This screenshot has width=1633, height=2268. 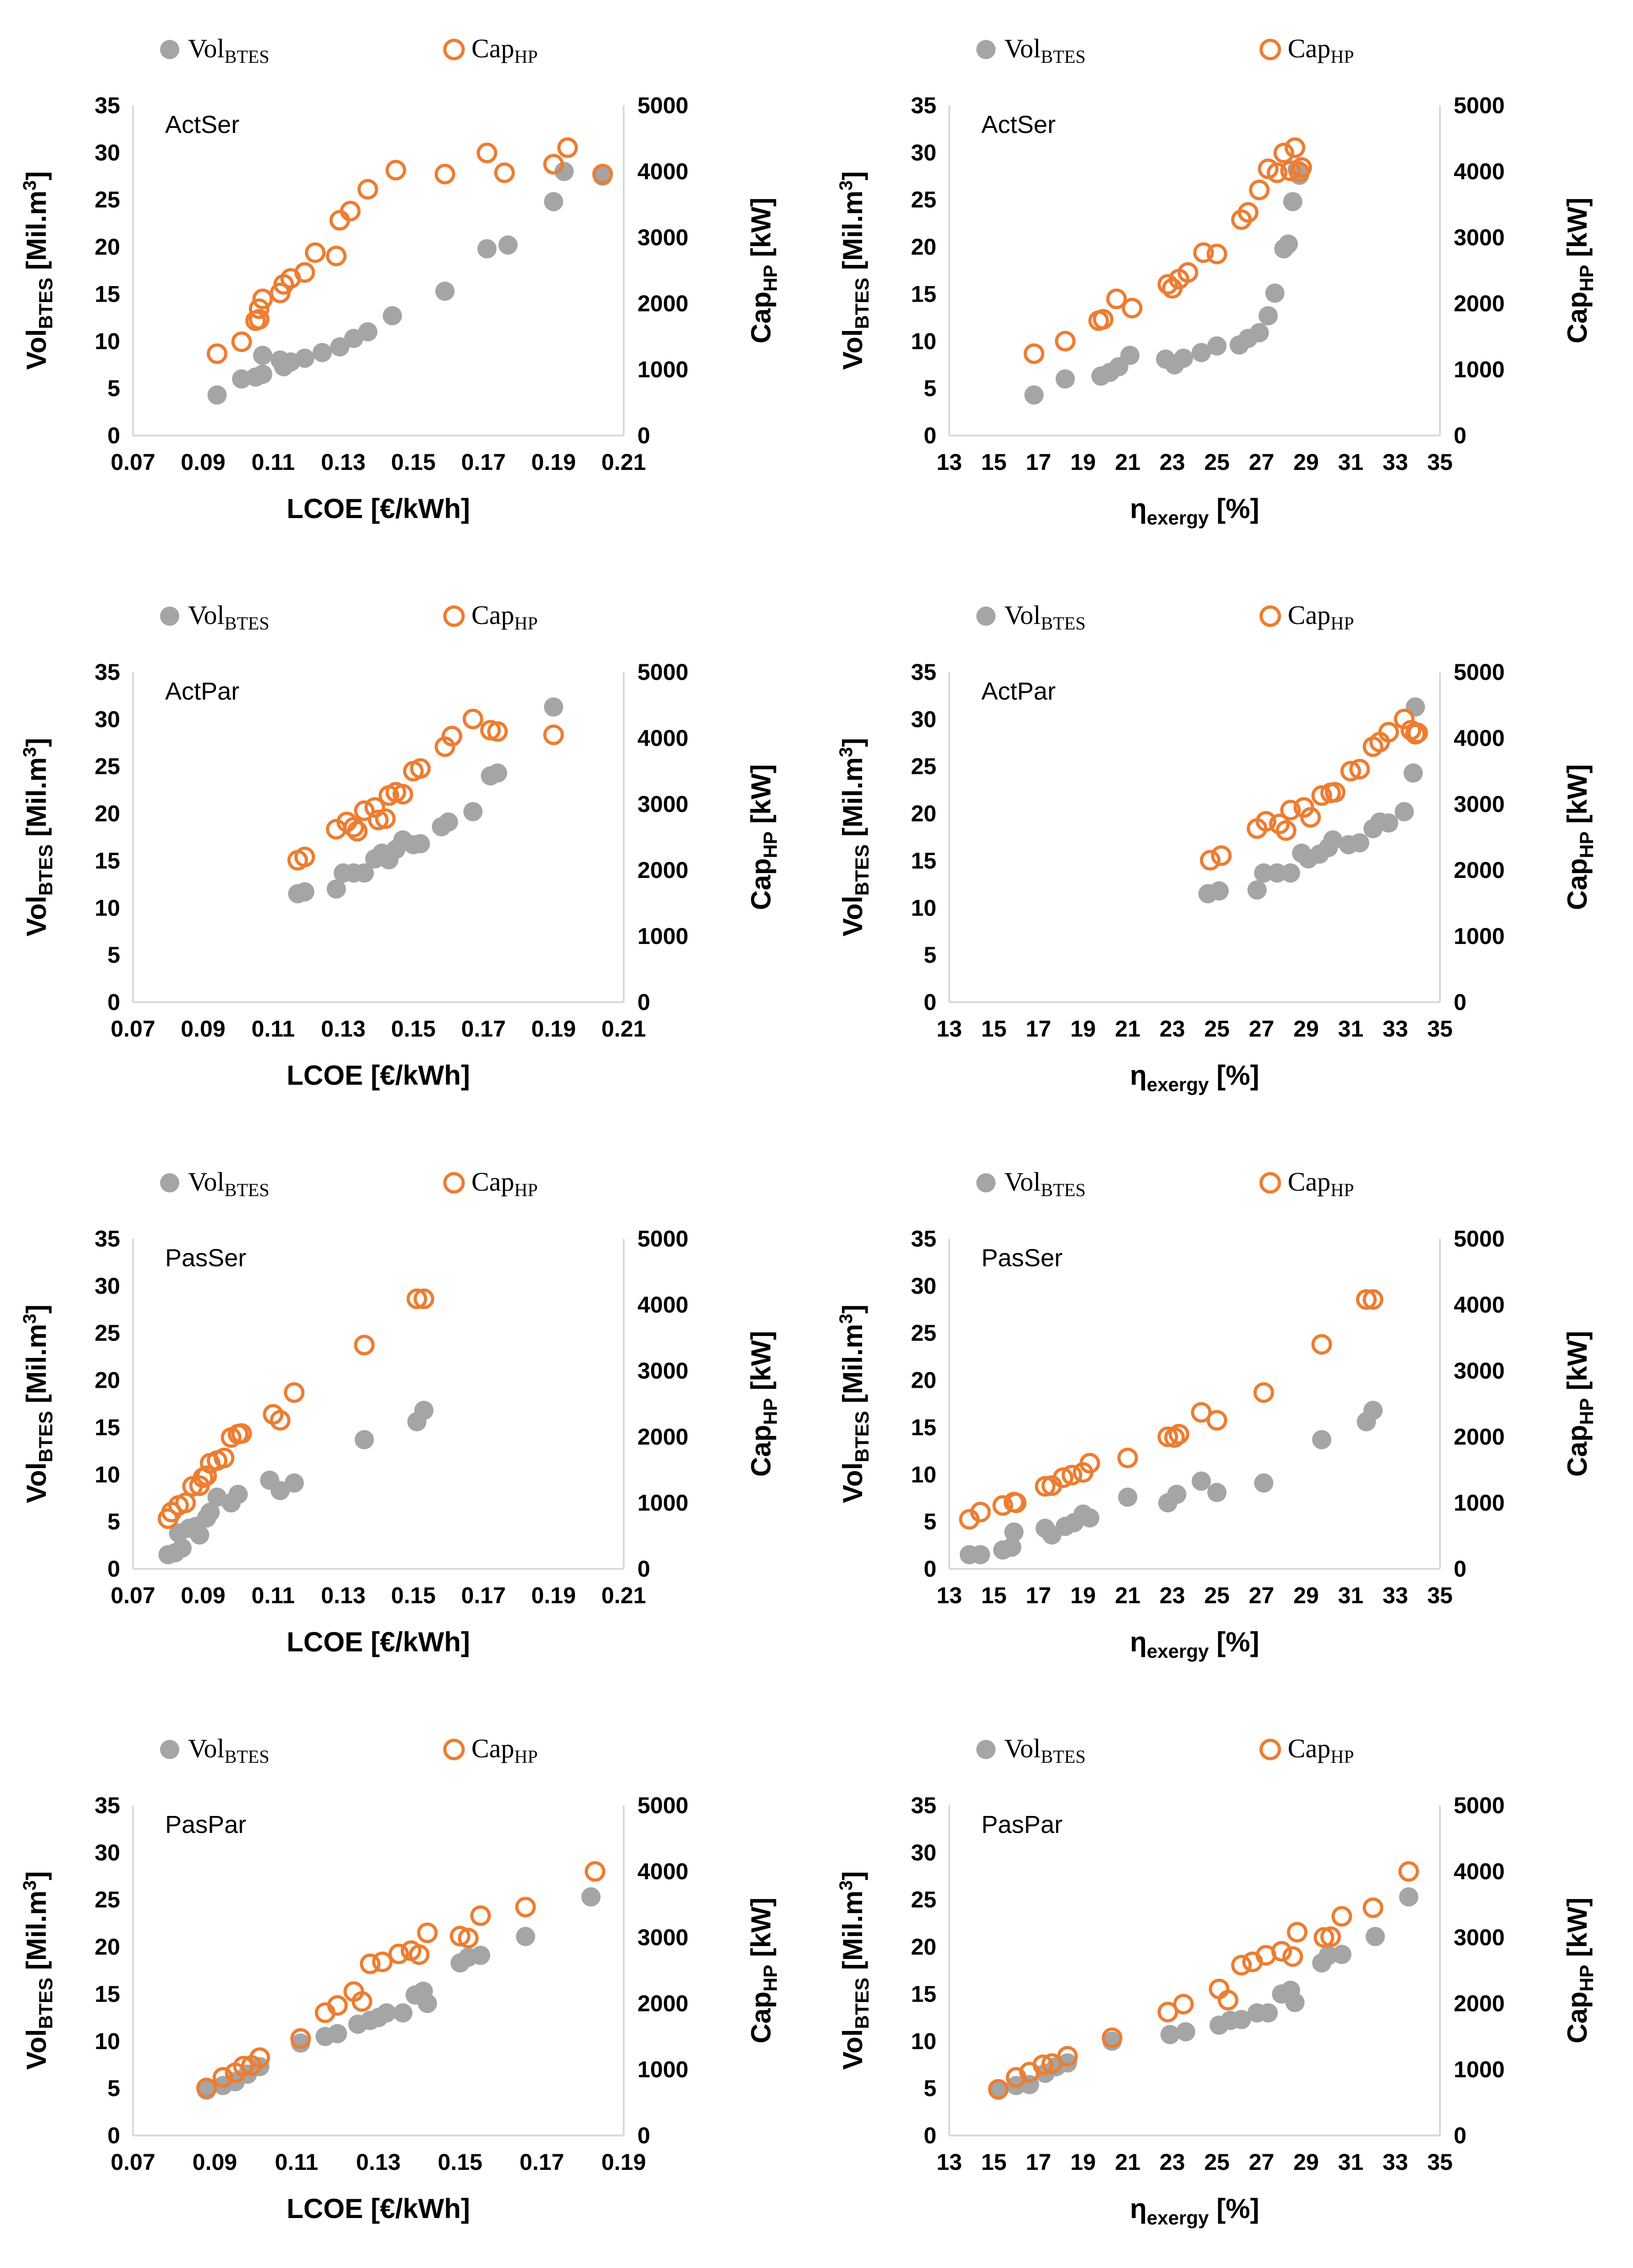 What do you see at coordinates (378, 1642) in the screenshot?
I see `x-axis-title: LCOE [€/kWh]` at bounding box center [378, 1642].